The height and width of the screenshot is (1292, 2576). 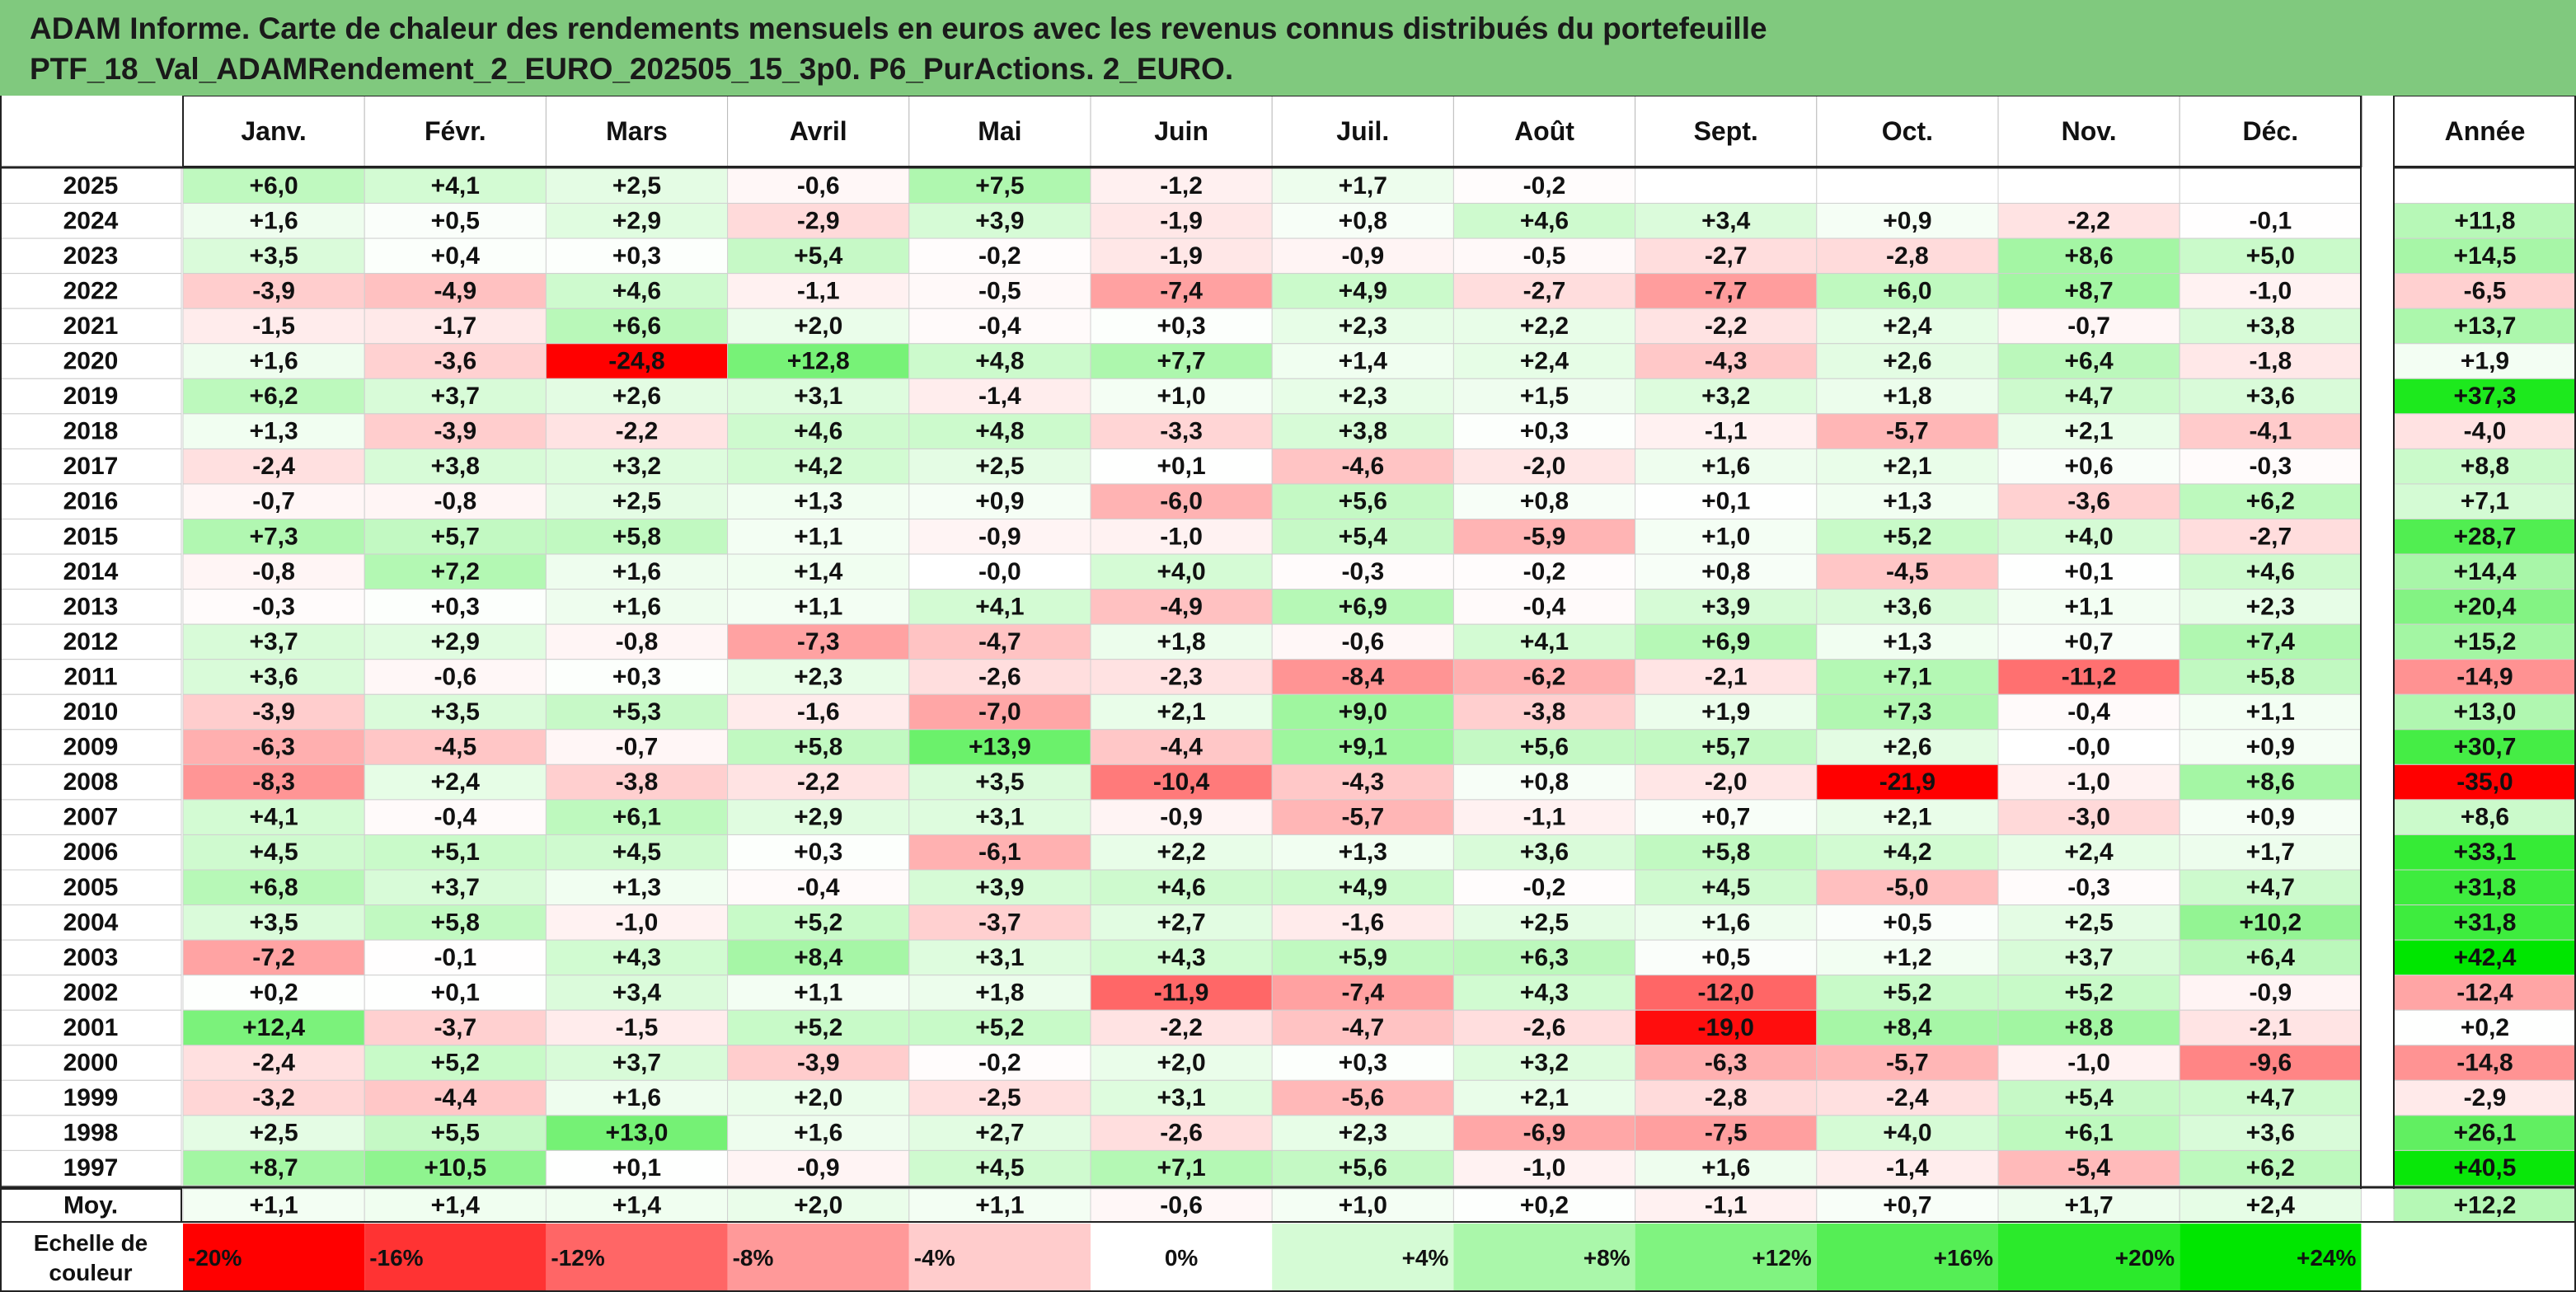 I want to click on cell-value: -2,7, so click(x=2270, y=536).